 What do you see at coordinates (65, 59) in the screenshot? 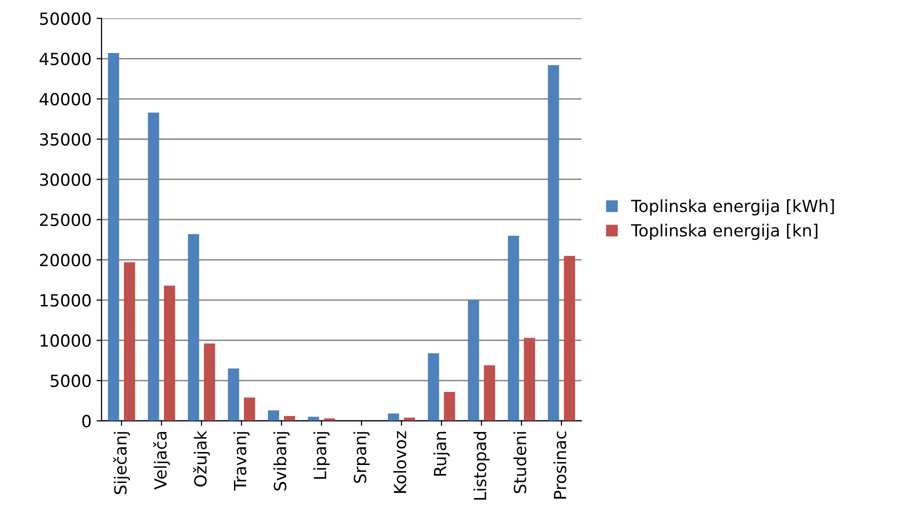
I see `y-tick-label: 45000` at bounding box center [65, 59].